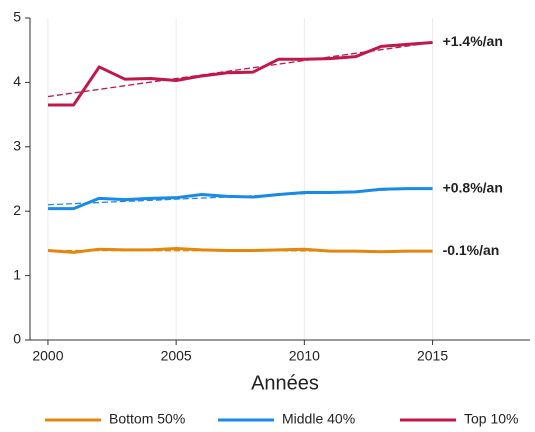 Image resolution: width=535 pixels, height=432 pixels. What do you see at coordinates (473, 41) in the screenshot?
I see `series-annotation: +1.4%/an` at bounding box center [473, 41].